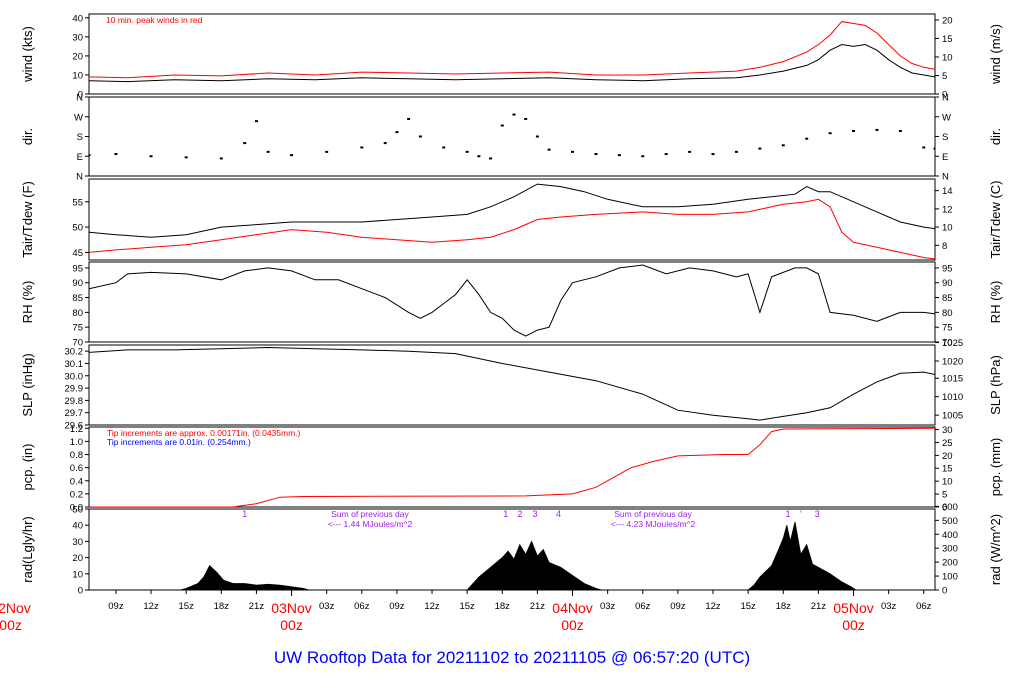 The image size is (1024, 700). Describe the element at coordinates (80, 95) in the screenshot. I see `wind-left-tick-label: 0` at that location.